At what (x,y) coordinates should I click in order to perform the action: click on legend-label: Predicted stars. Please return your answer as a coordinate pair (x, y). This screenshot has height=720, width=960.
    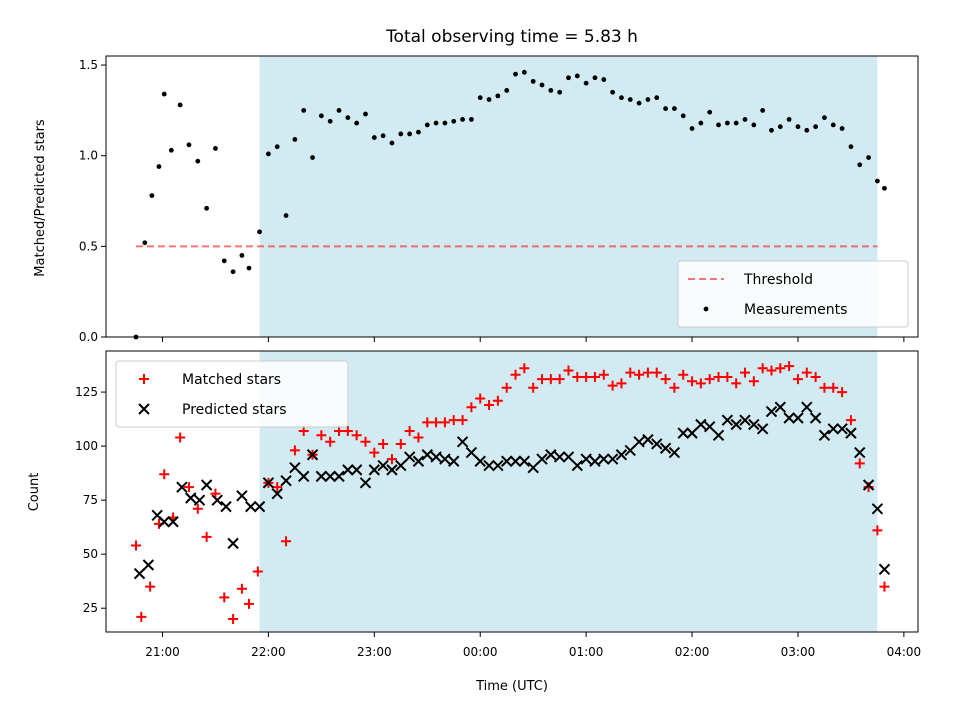
    Looking at the image, I should click on (234, 410).